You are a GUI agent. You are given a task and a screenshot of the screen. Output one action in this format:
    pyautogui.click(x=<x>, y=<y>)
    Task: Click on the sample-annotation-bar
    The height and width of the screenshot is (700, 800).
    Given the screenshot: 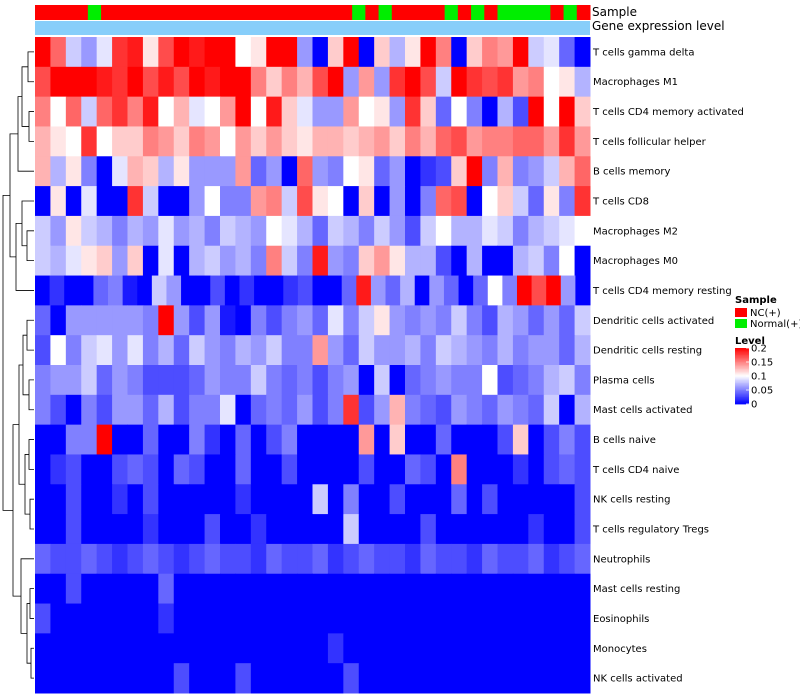 What is the action you would take?
    pyautogui.click(x=313, y=12)
    